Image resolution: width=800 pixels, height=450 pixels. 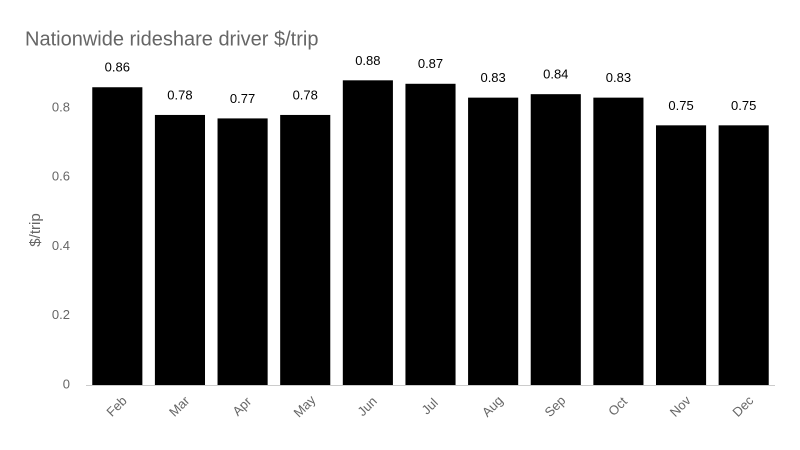 I want to click on value-label: 0.84, so click(x=555, y=74).